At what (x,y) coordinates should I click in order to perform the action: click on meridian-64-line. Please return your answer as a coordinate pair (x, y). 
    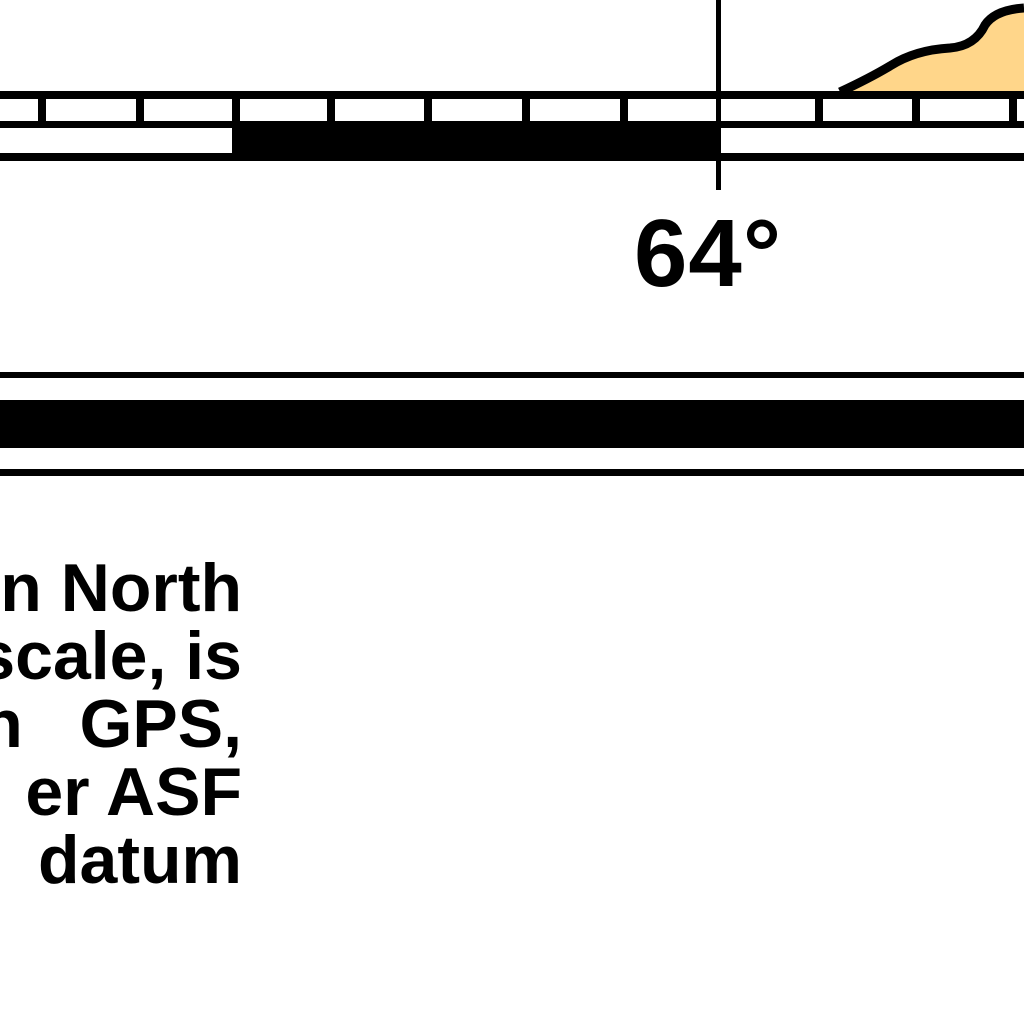
    Looking at the image, I should click on (718, 95).